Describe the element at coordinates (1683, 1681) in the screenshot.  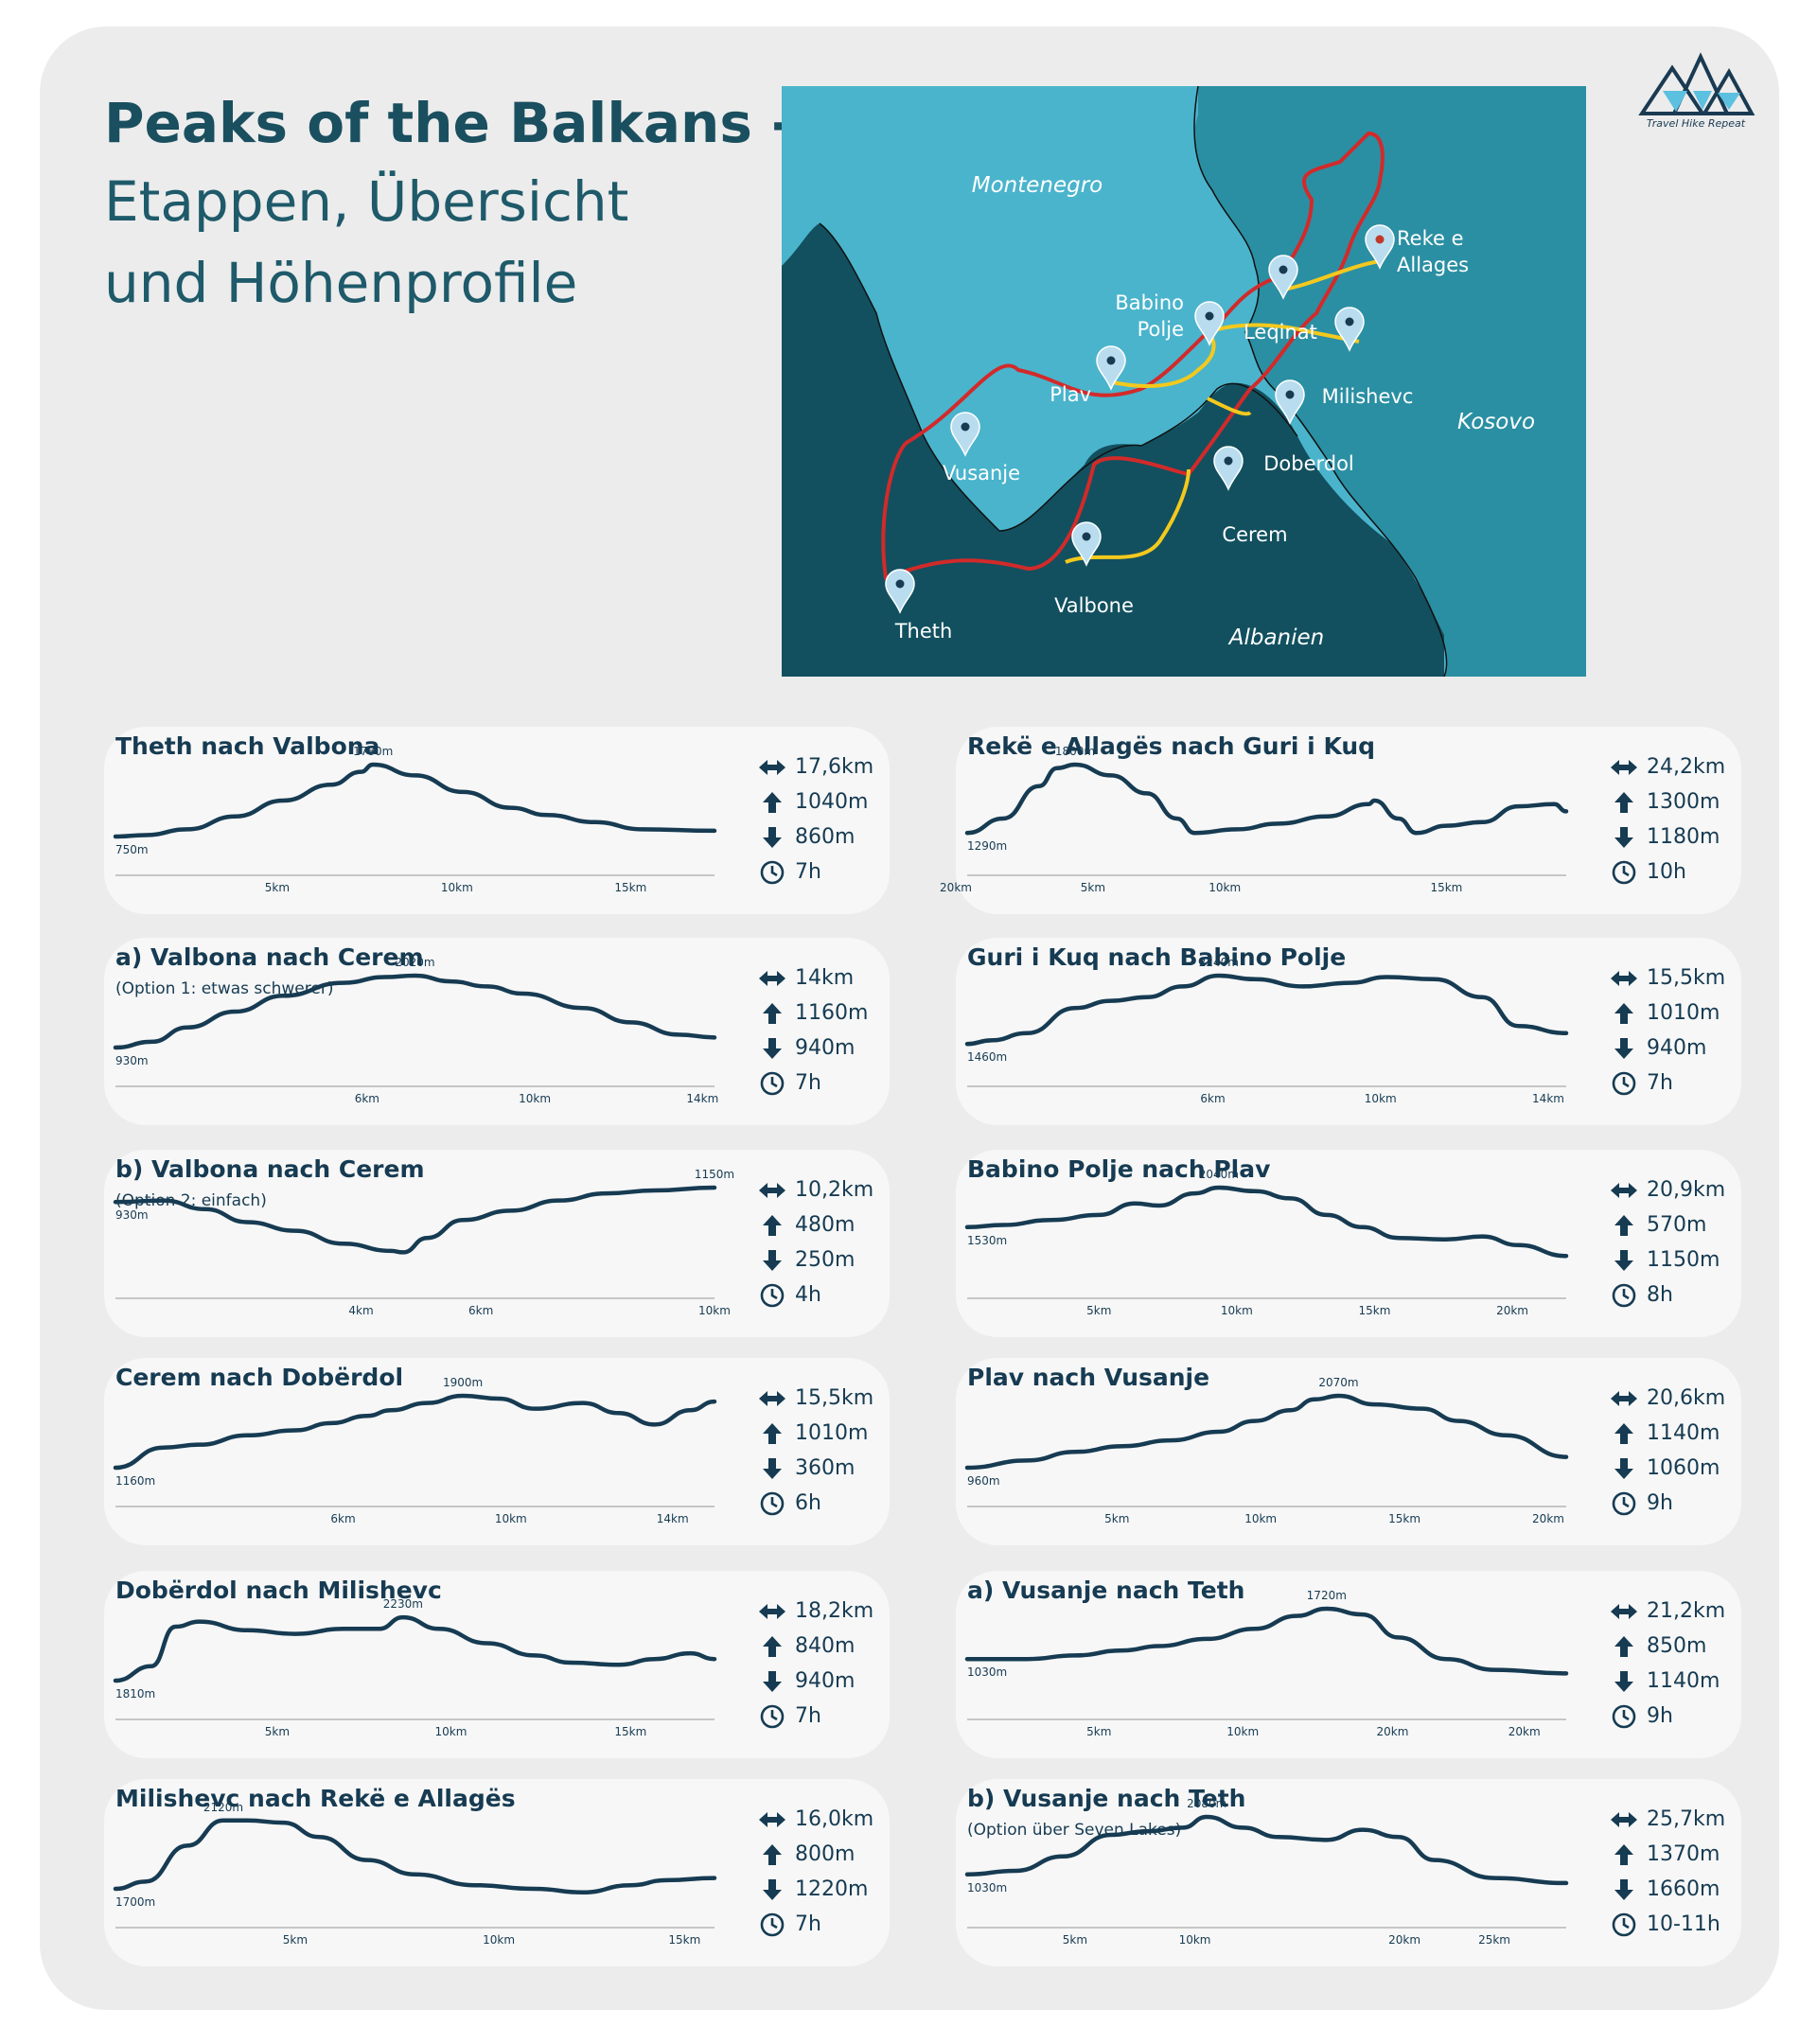
I see `stat-value-down: 1140m` at that location.